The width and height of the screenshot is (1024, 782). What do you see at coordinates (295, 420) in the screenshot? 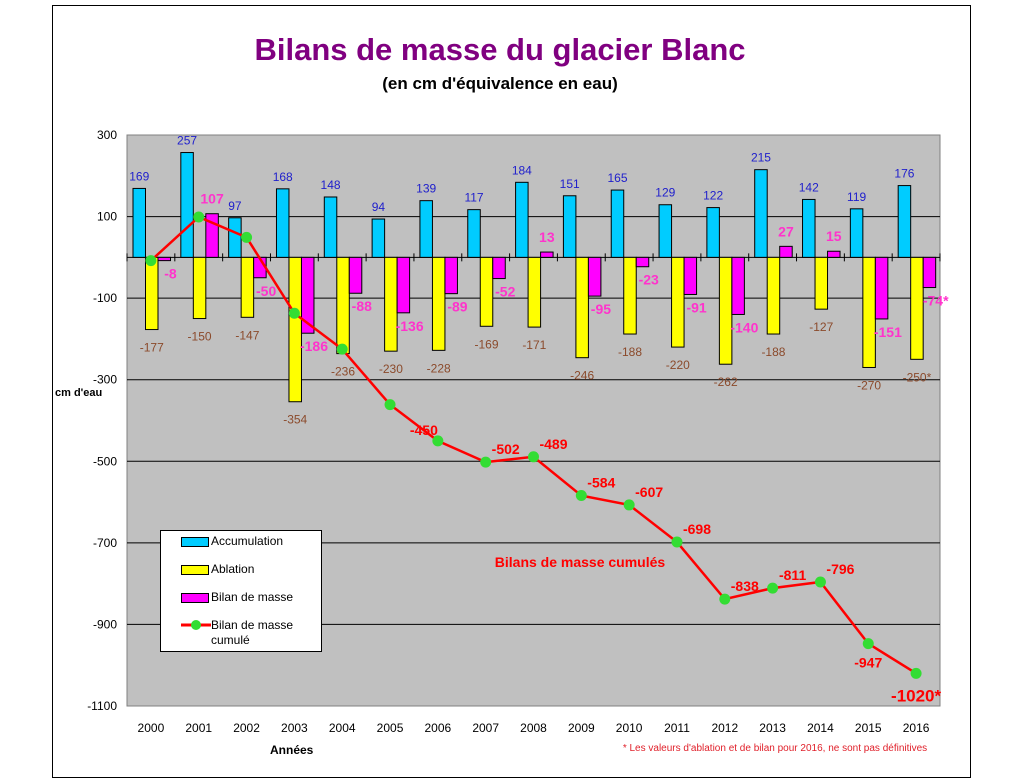
I see `data-label: -354` at bounding box center [295, 420].